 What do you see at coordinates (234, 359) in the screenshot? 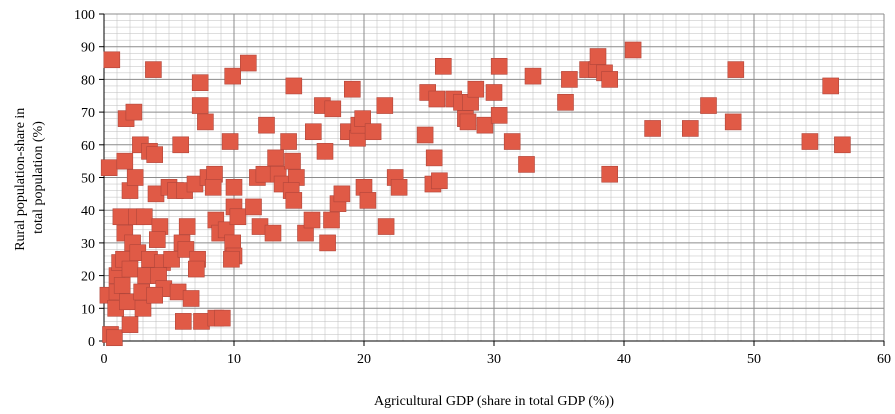
I see `x-tick-label: 10` at bounding box center [234, 359].